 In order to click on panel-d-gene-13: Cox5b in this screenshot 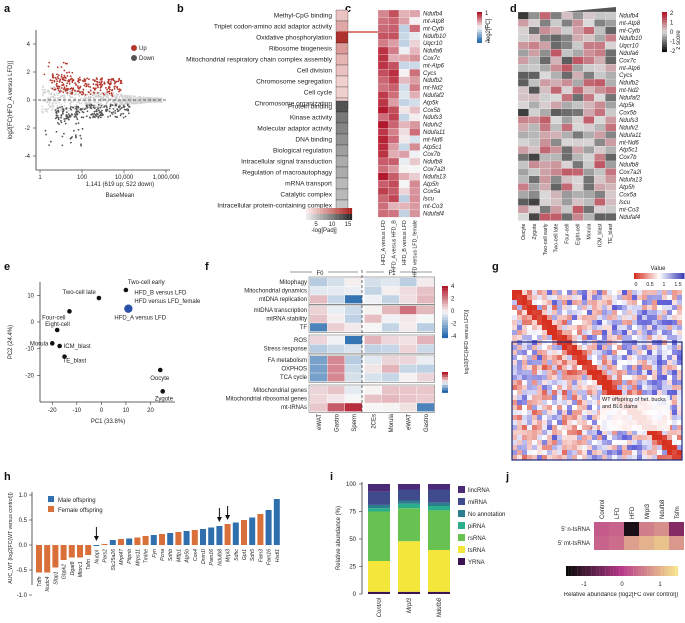, I will do `click(628, 113)`.